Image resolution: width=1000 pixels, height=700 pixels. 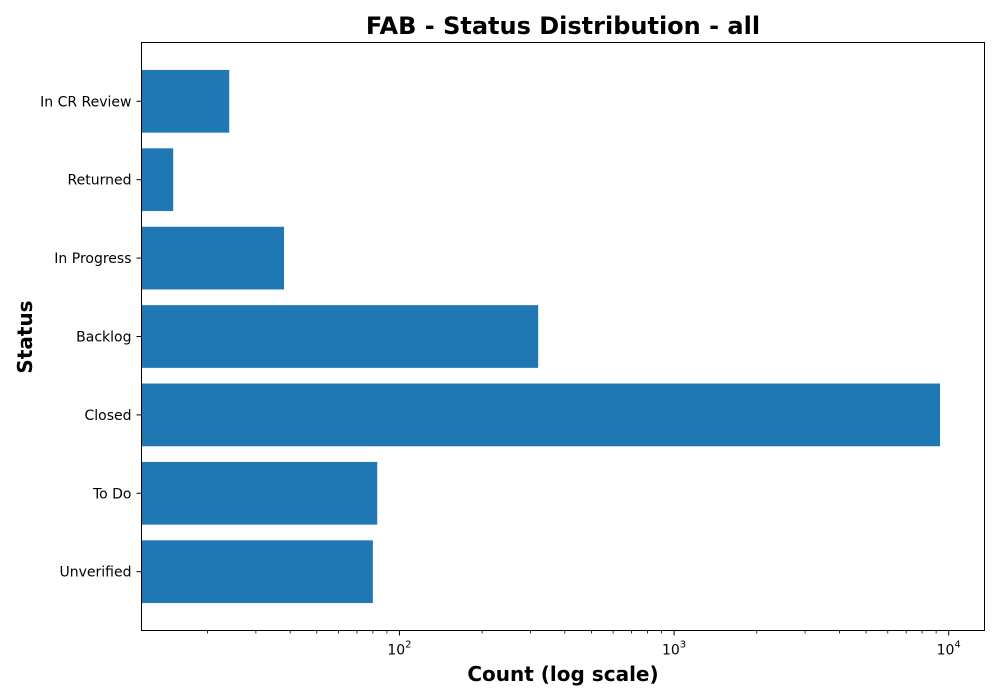 What do you see at coordinates (257, 572) in the screenshot?
I see `bar-unverified` at bounding box center [257, 572].